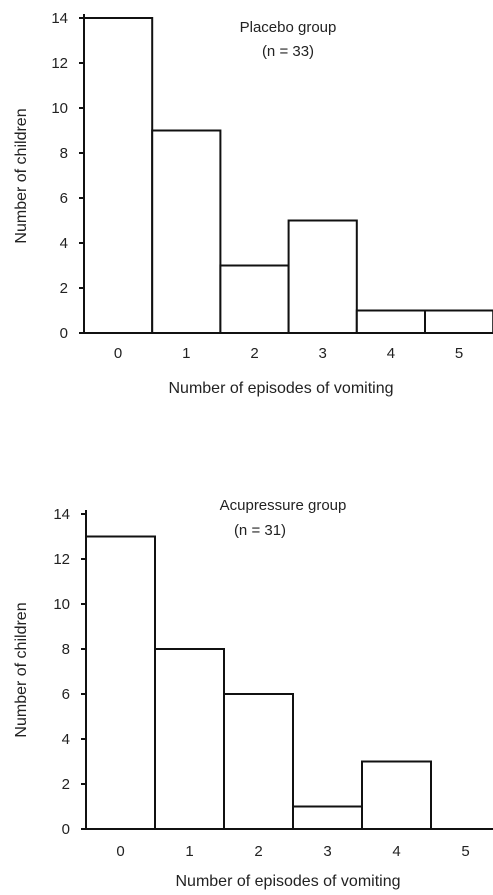  Describe the element at coordinates (69, 672) in the screenshot. I see `acupressure-y-ticks: 0 2 4 6 8 10 12 14` at that location.